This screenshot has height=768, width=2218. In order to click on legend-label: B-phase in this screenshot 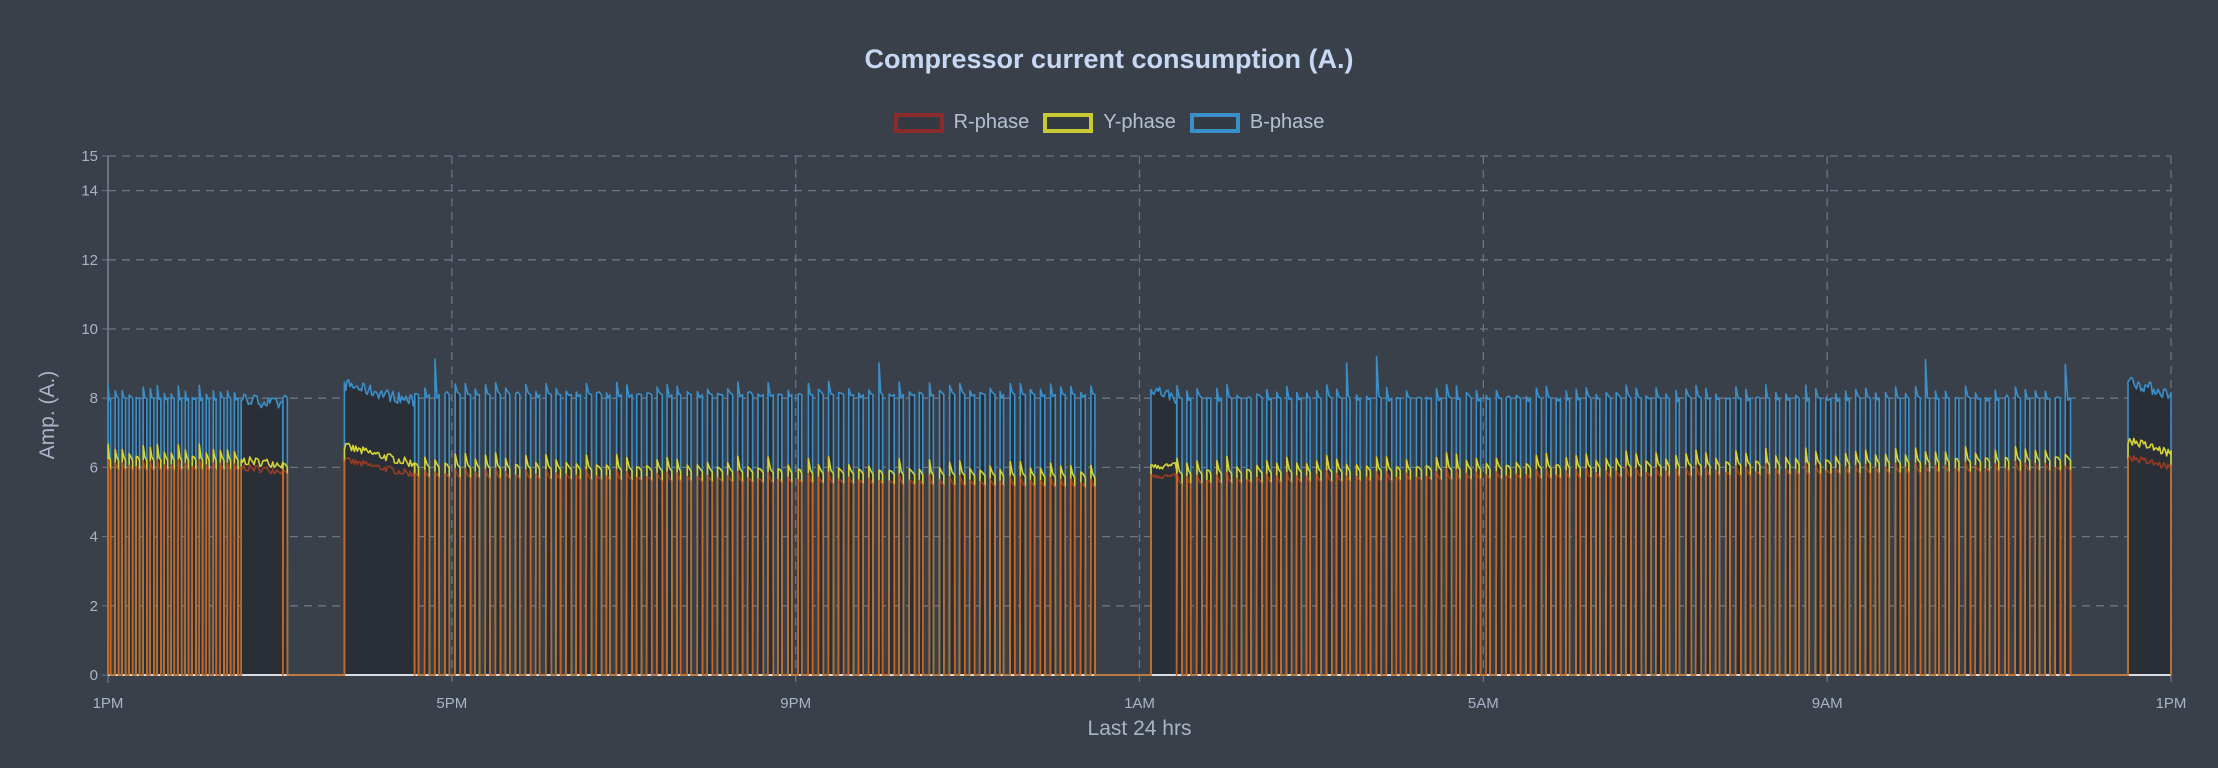, I will do `click(1287, 122)`.